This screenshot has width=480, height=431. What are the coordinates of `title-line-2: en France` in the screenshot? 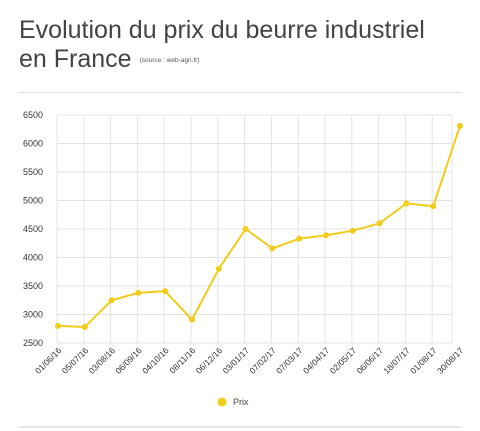 It's located at (75, 59).